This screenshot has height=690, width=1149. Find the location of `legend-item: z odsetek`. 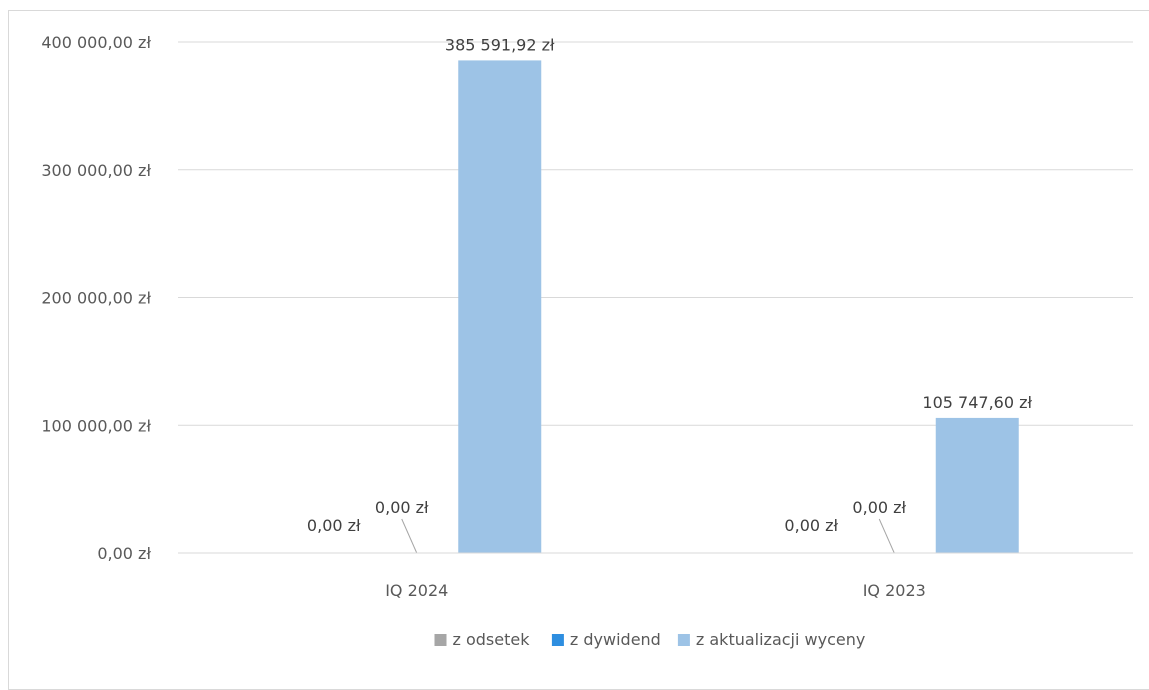

legend-item: z odsetek is located at coordinates (482, 639).